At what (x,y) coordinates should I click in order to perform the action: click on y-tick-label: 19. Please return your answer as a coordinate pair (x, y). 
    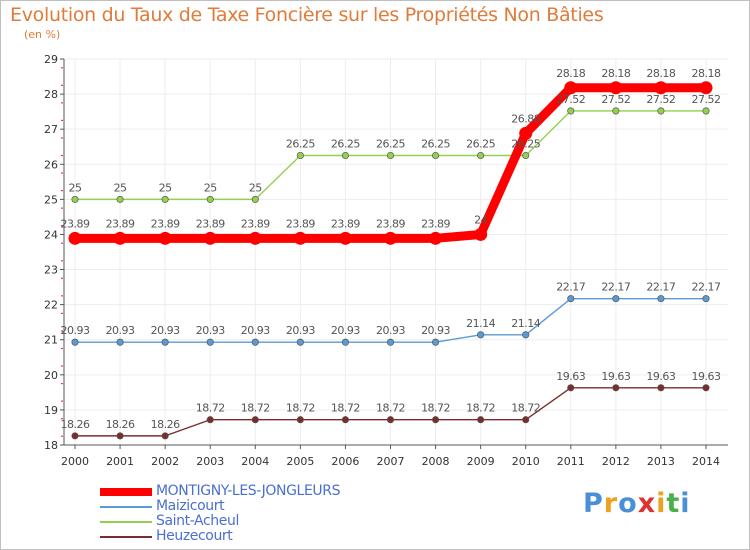
    Looking at the image, I should click on (51, 410).